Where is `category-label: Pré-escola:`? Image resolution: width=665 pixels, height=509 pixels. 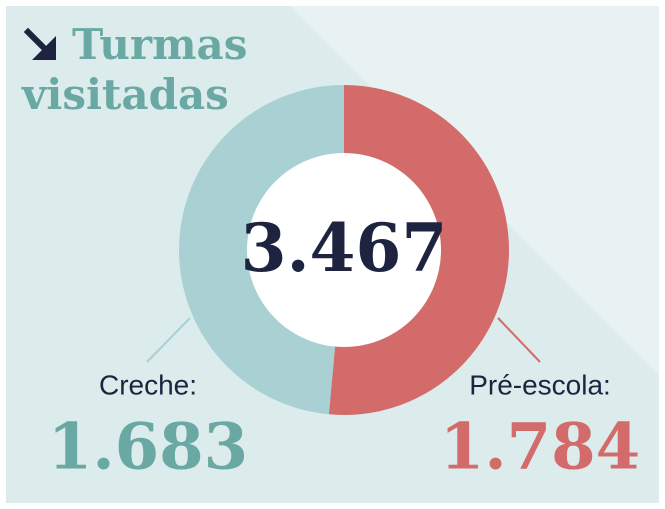
category-label: Pré-escola: is located at coordinates (540, 384).